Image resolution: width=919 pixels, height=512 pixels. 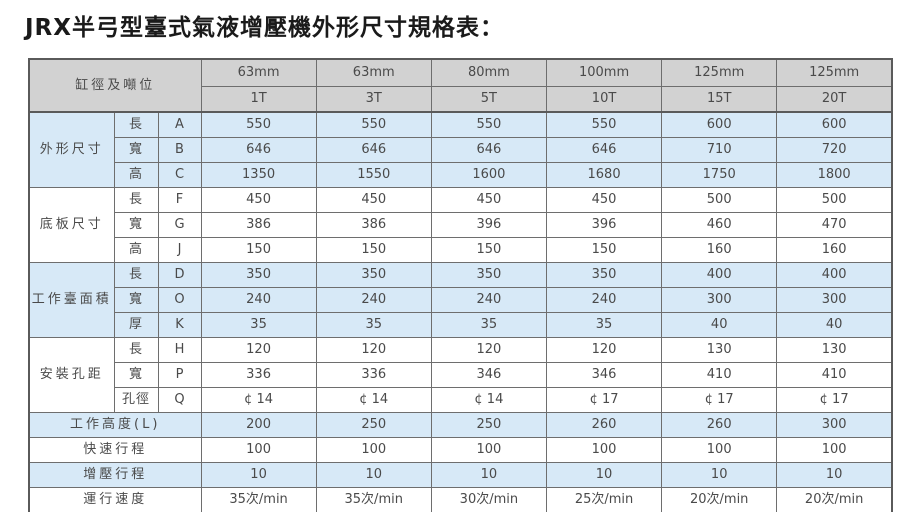 What do you see at coordinates (179, 325) in the screenshot?
I see `code-label: K` at bounding box center [179, 325].